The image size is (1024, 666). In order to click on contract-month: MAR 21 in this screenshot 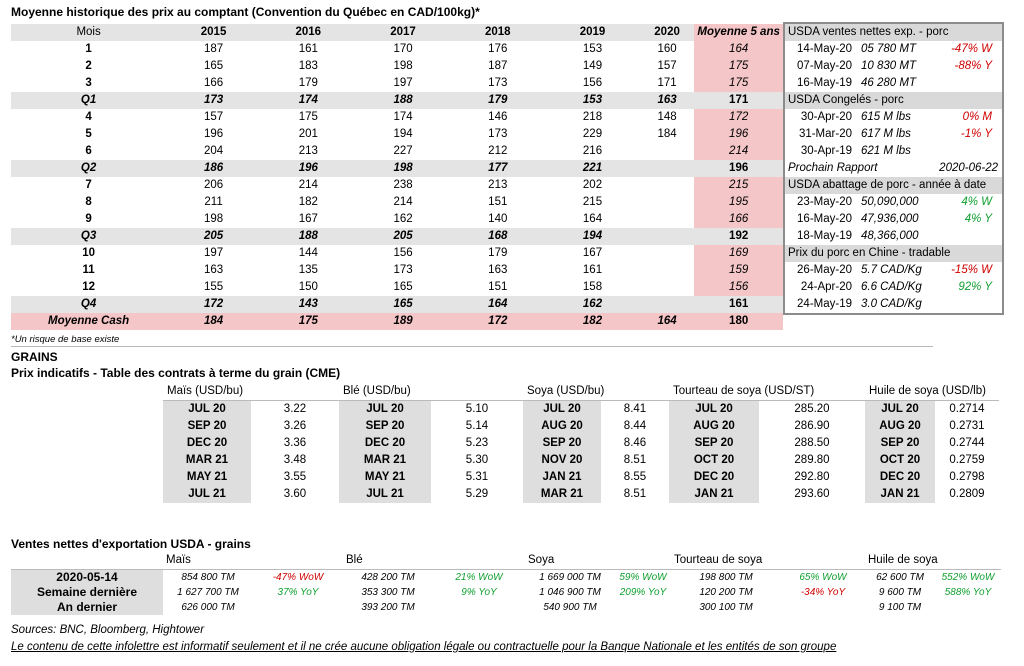, I will do `click(207, 460)`.